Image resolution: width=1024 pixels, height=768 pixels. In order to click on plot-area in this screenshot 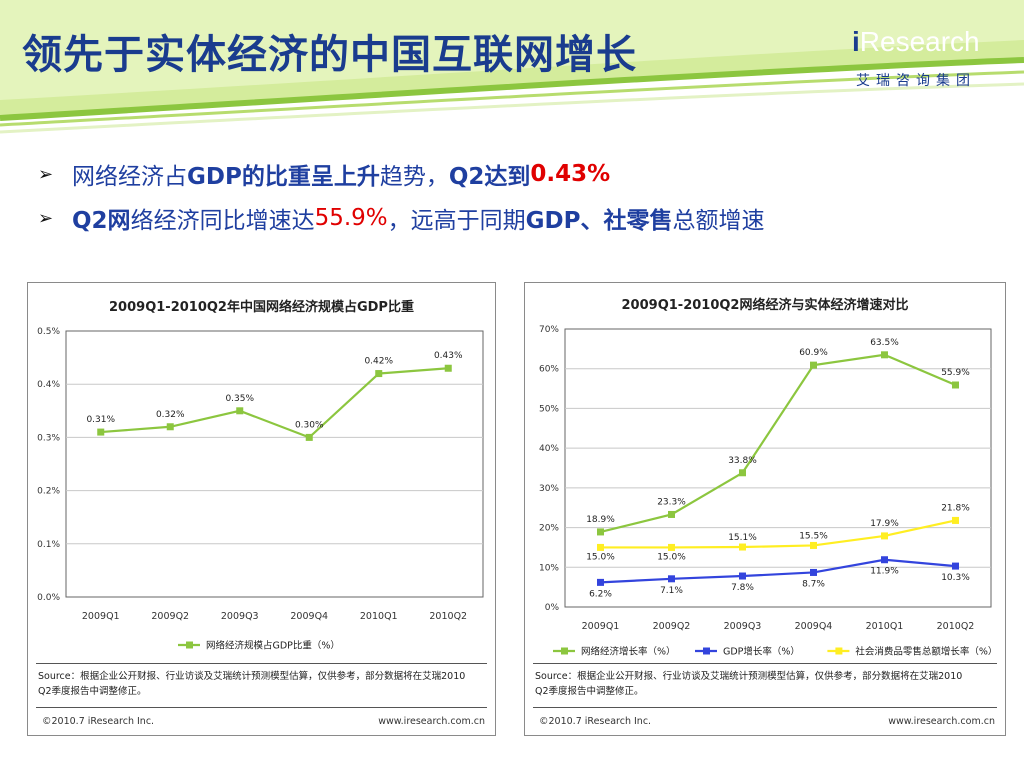, I will do `click(274, 464)`.